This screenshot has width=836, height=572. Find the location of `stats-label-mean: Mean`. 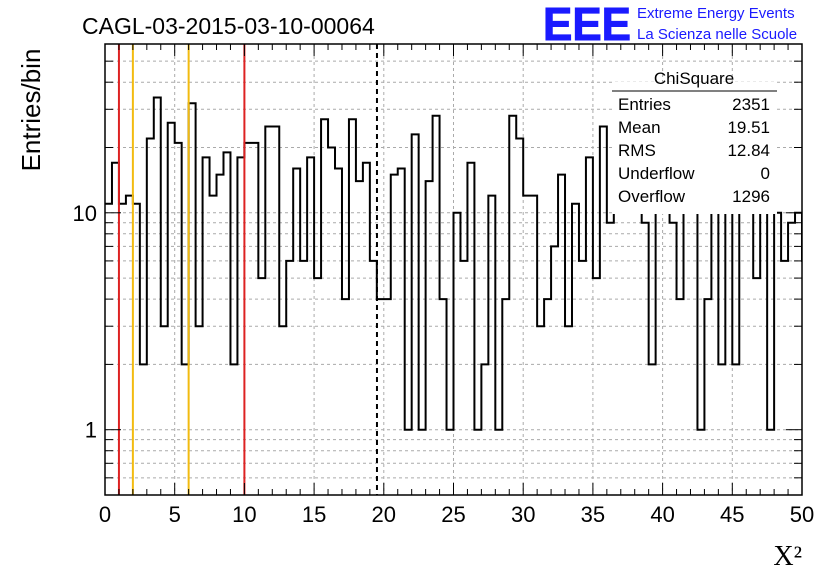

stats-label-mean: Mean is located at coordinates (639, 127).